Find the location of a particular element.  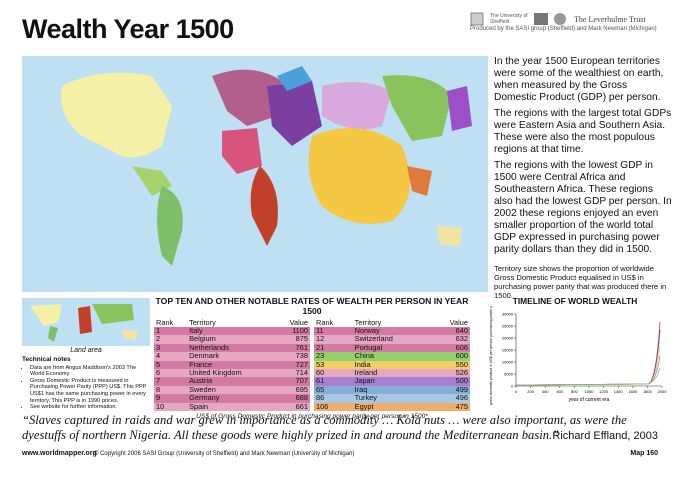

table-row: 86 Turkey 496 is located at coordinates (392, 398).